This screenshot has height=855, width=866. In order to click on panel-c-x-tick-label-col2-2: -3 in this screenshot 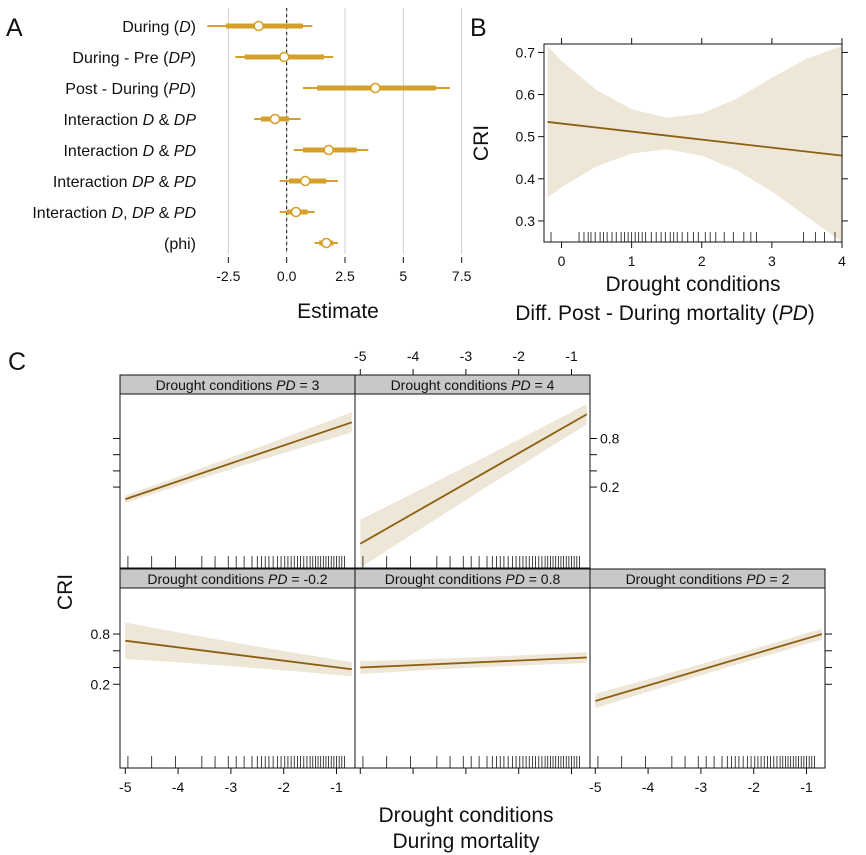, I will do `click(701, 787)`.